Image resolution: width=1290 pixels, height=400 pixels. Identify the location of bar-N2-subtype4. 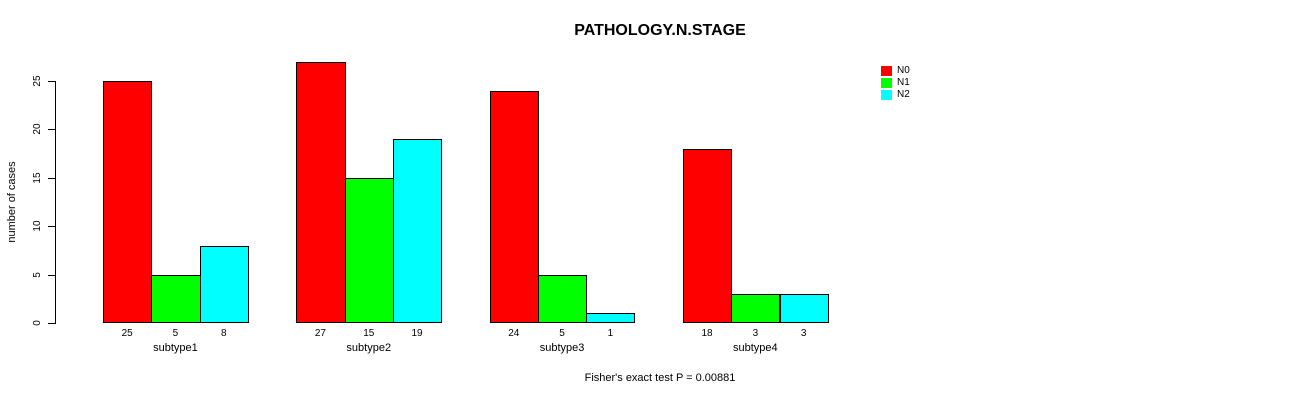
(804, 308).